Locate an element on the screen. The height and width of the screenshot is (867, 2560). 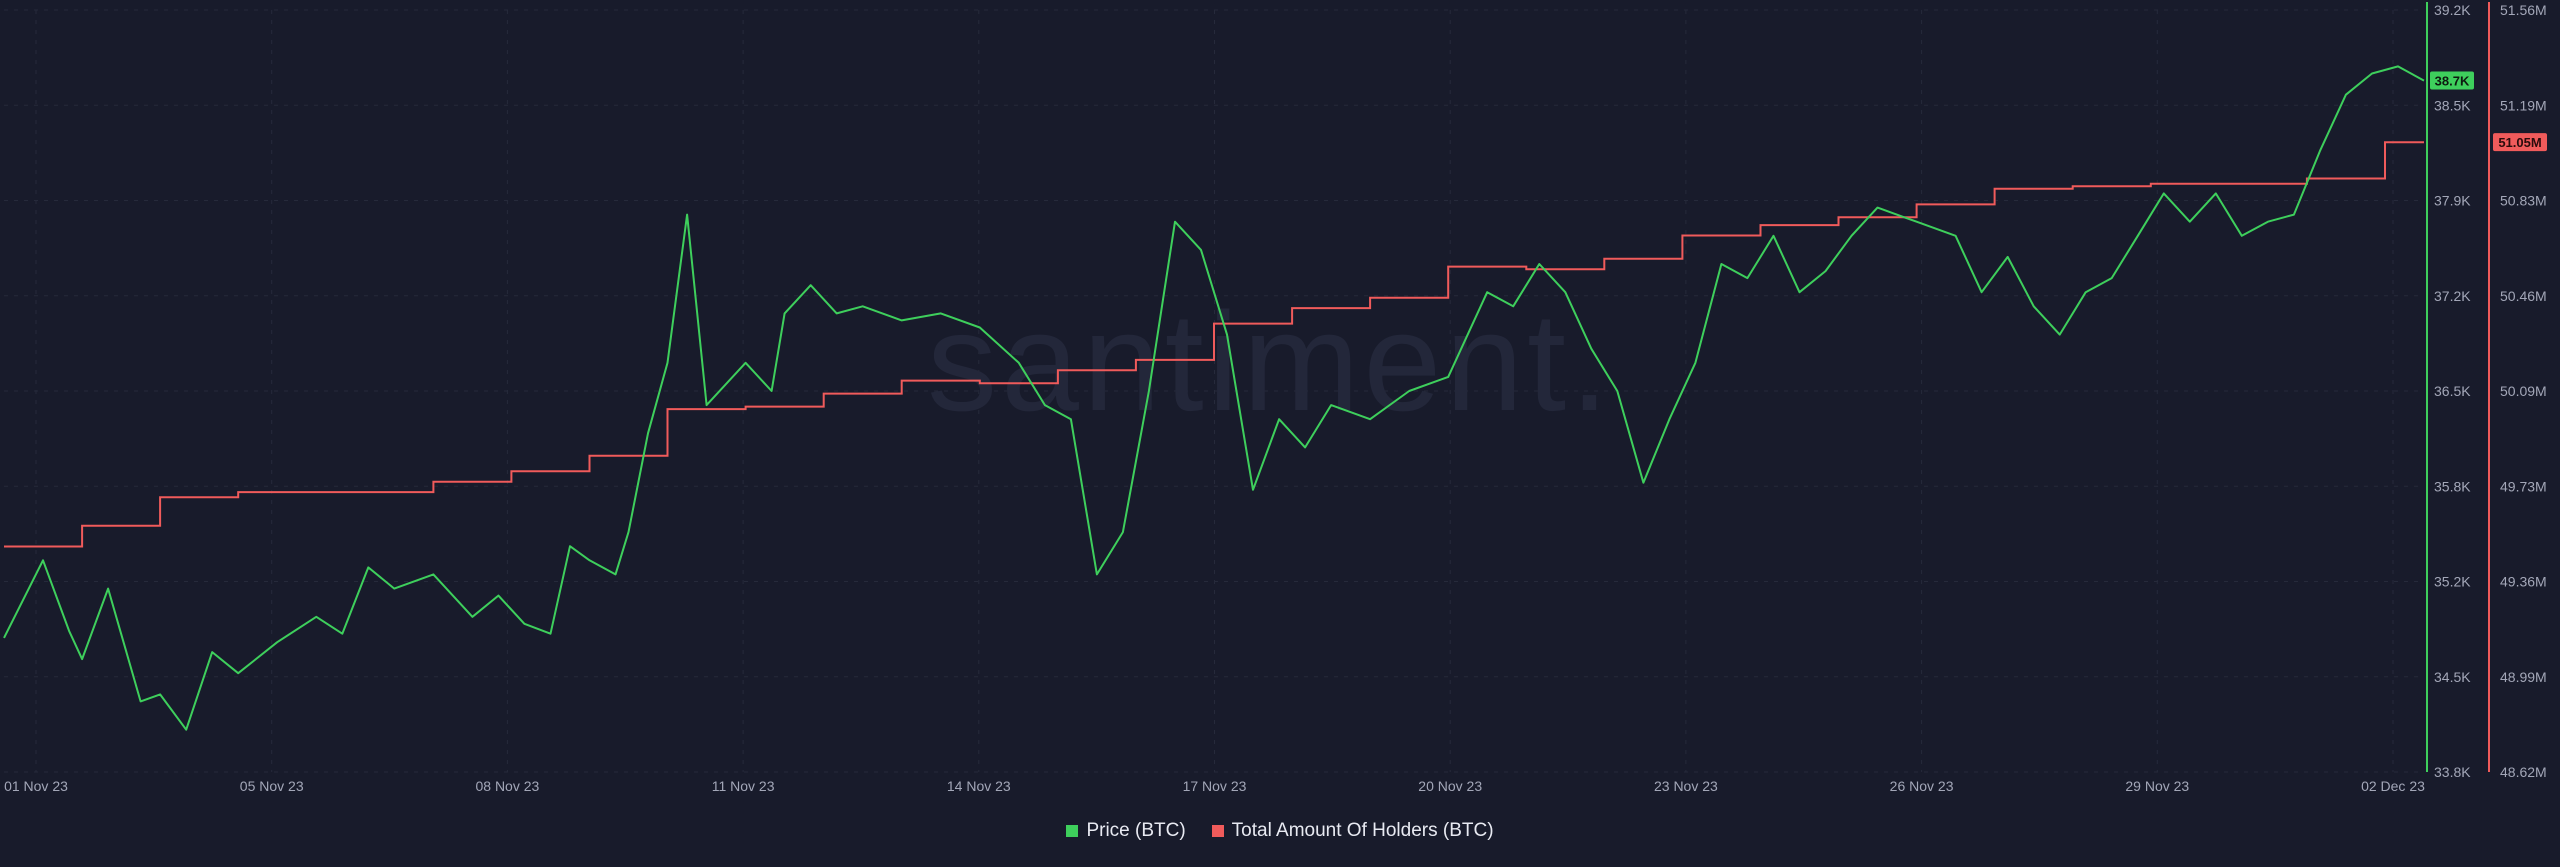
price-tick-label: 36.5K is located at coordinates (2452, 391).